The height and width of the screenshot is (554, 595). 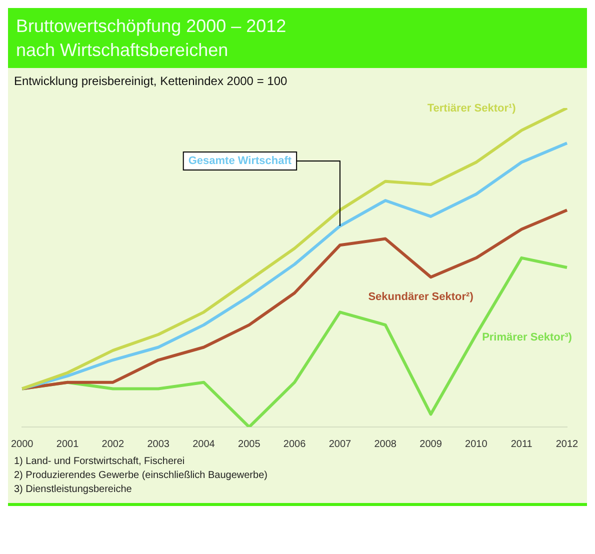 What do you see at coordinates (431, 444) in the screenshot?
I see `x-tick-label: 2009` at bounding box center [431, 444].